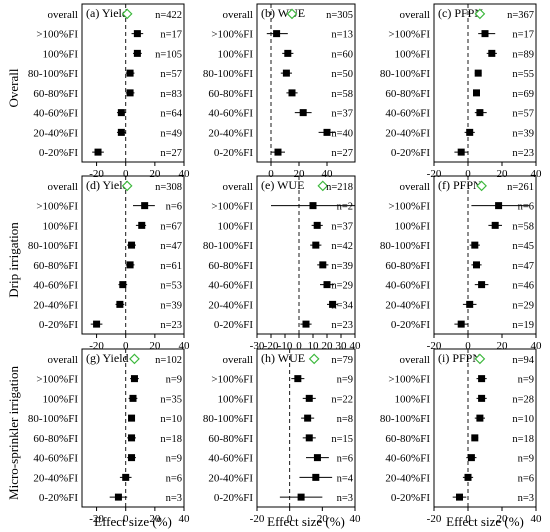 The width and height of the screenshot is (550, 532). Describe the element at coordinates (171, 266) in the screenshot. I see `sample-size-label: n=61` at that location.